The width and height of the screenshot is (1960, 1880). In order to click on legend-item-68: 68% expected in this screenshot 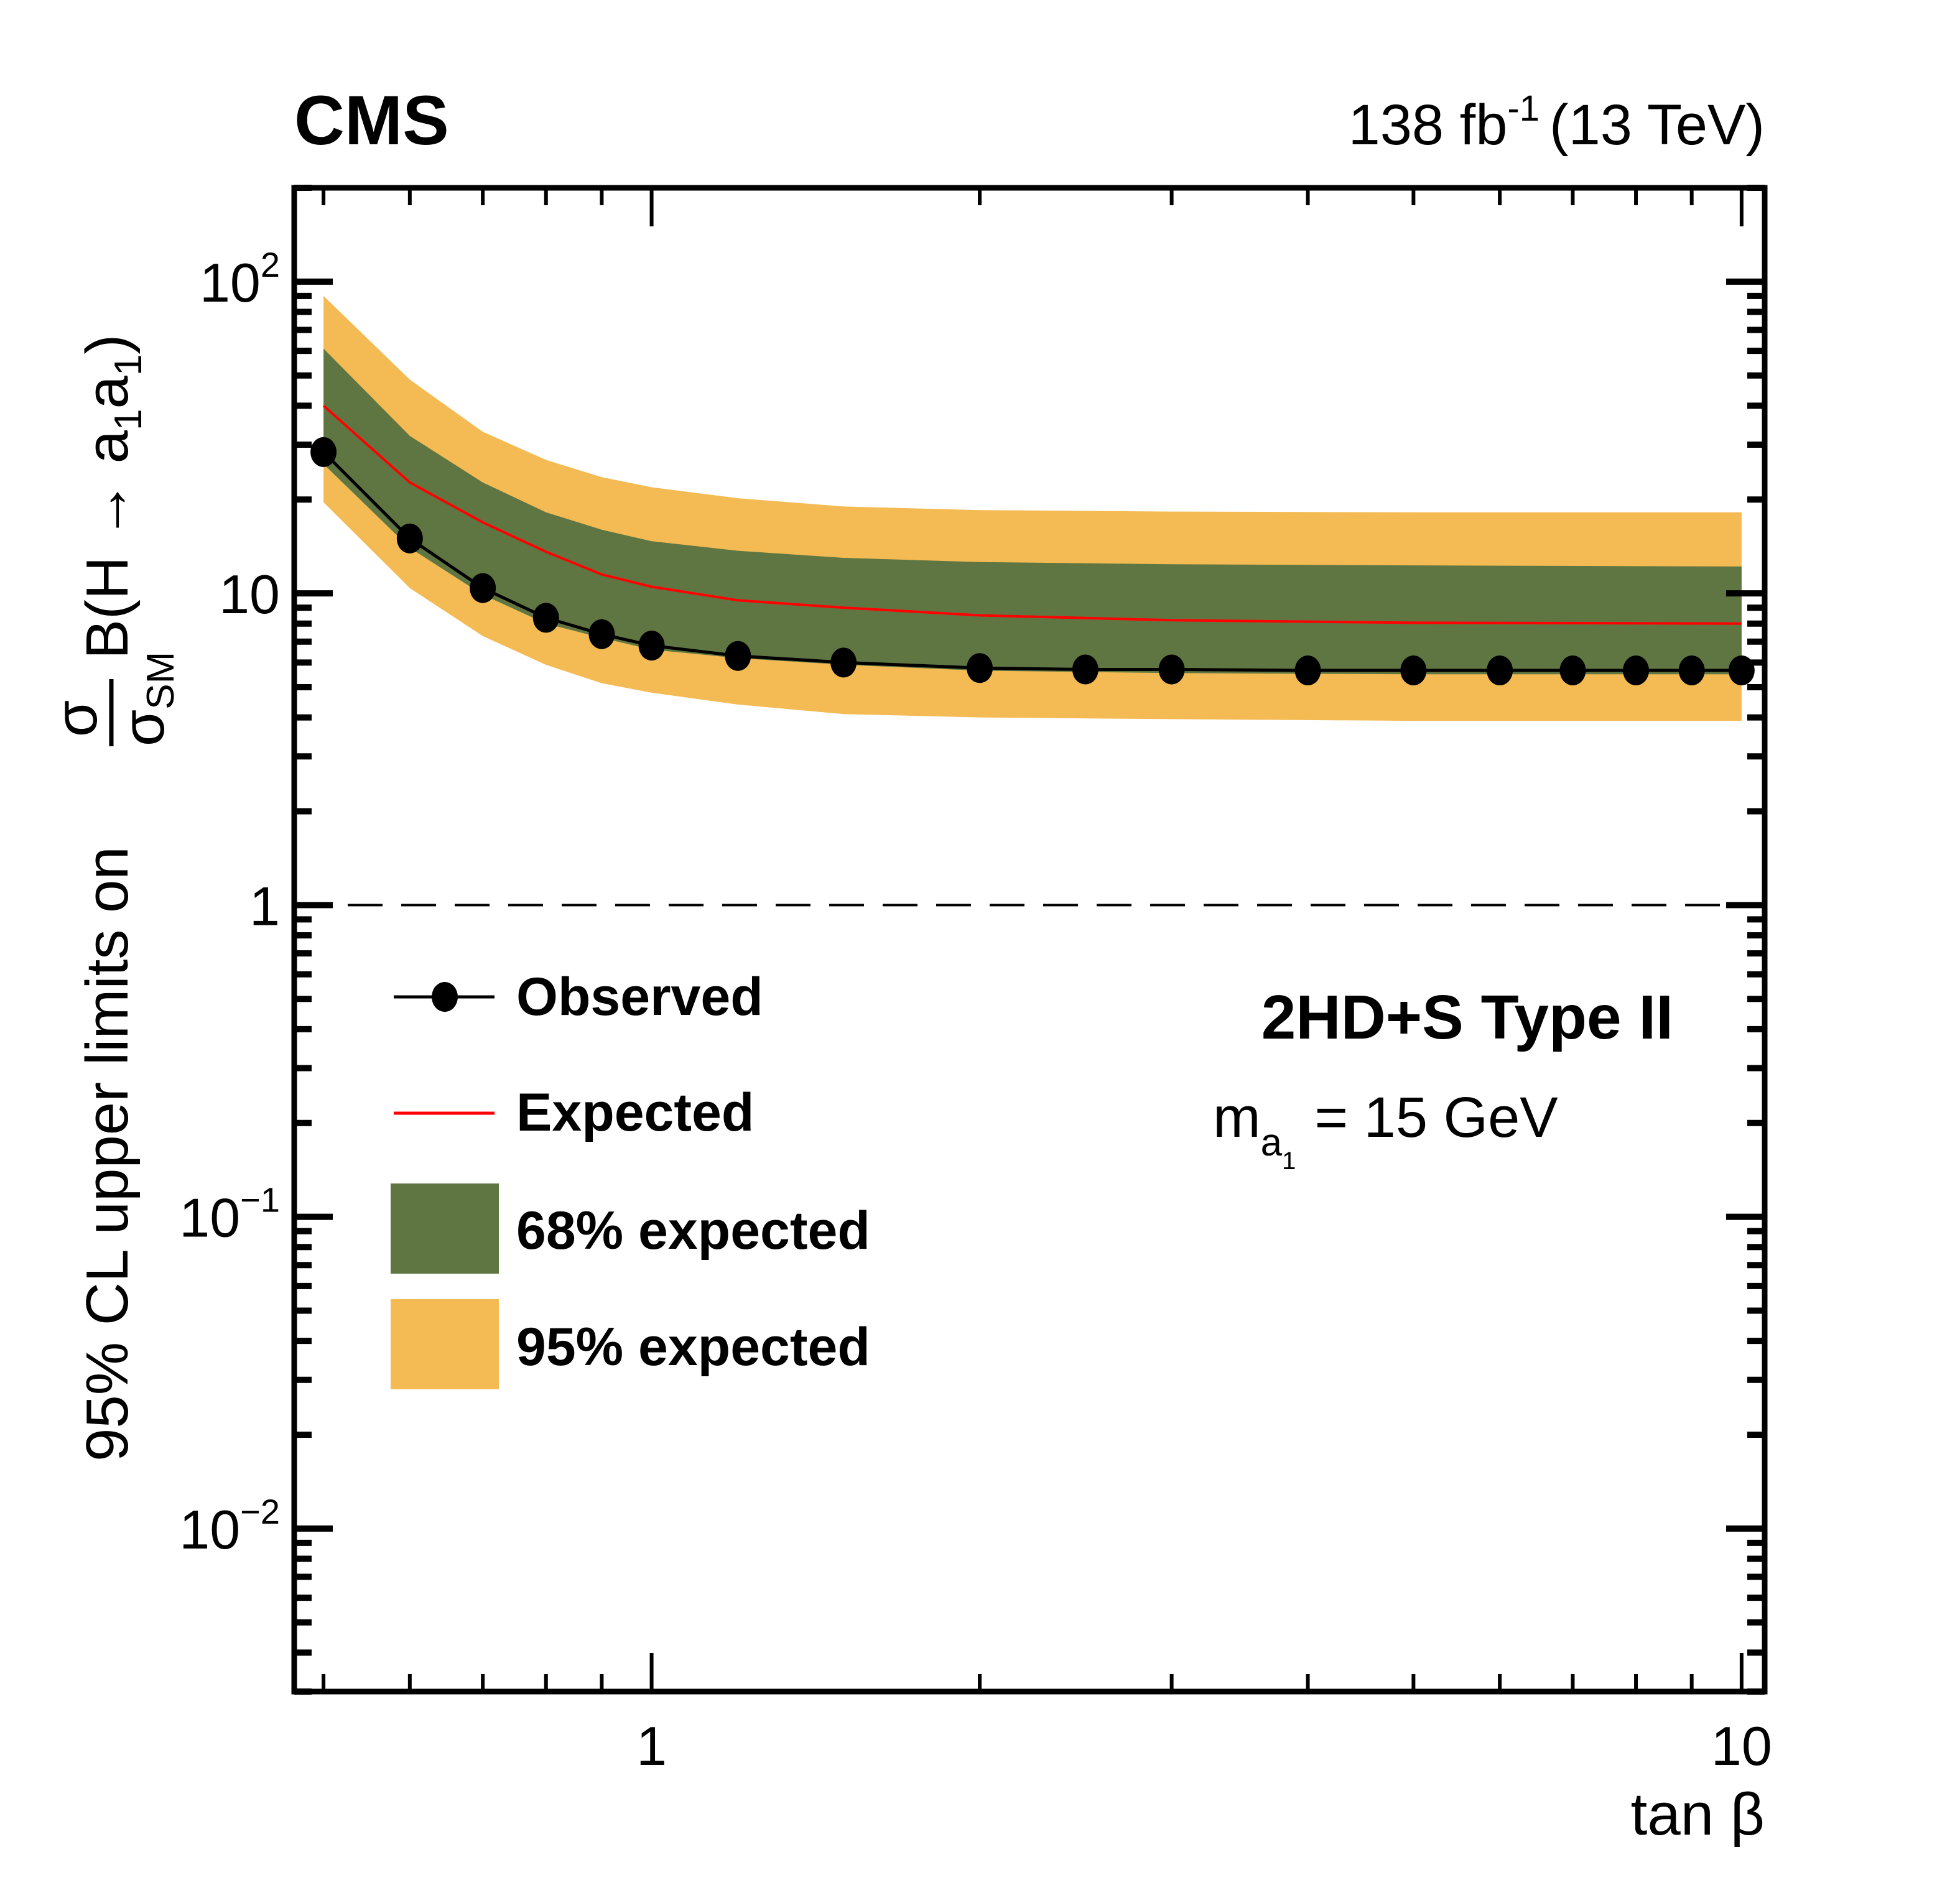, I will do `click(630, 1228)`.